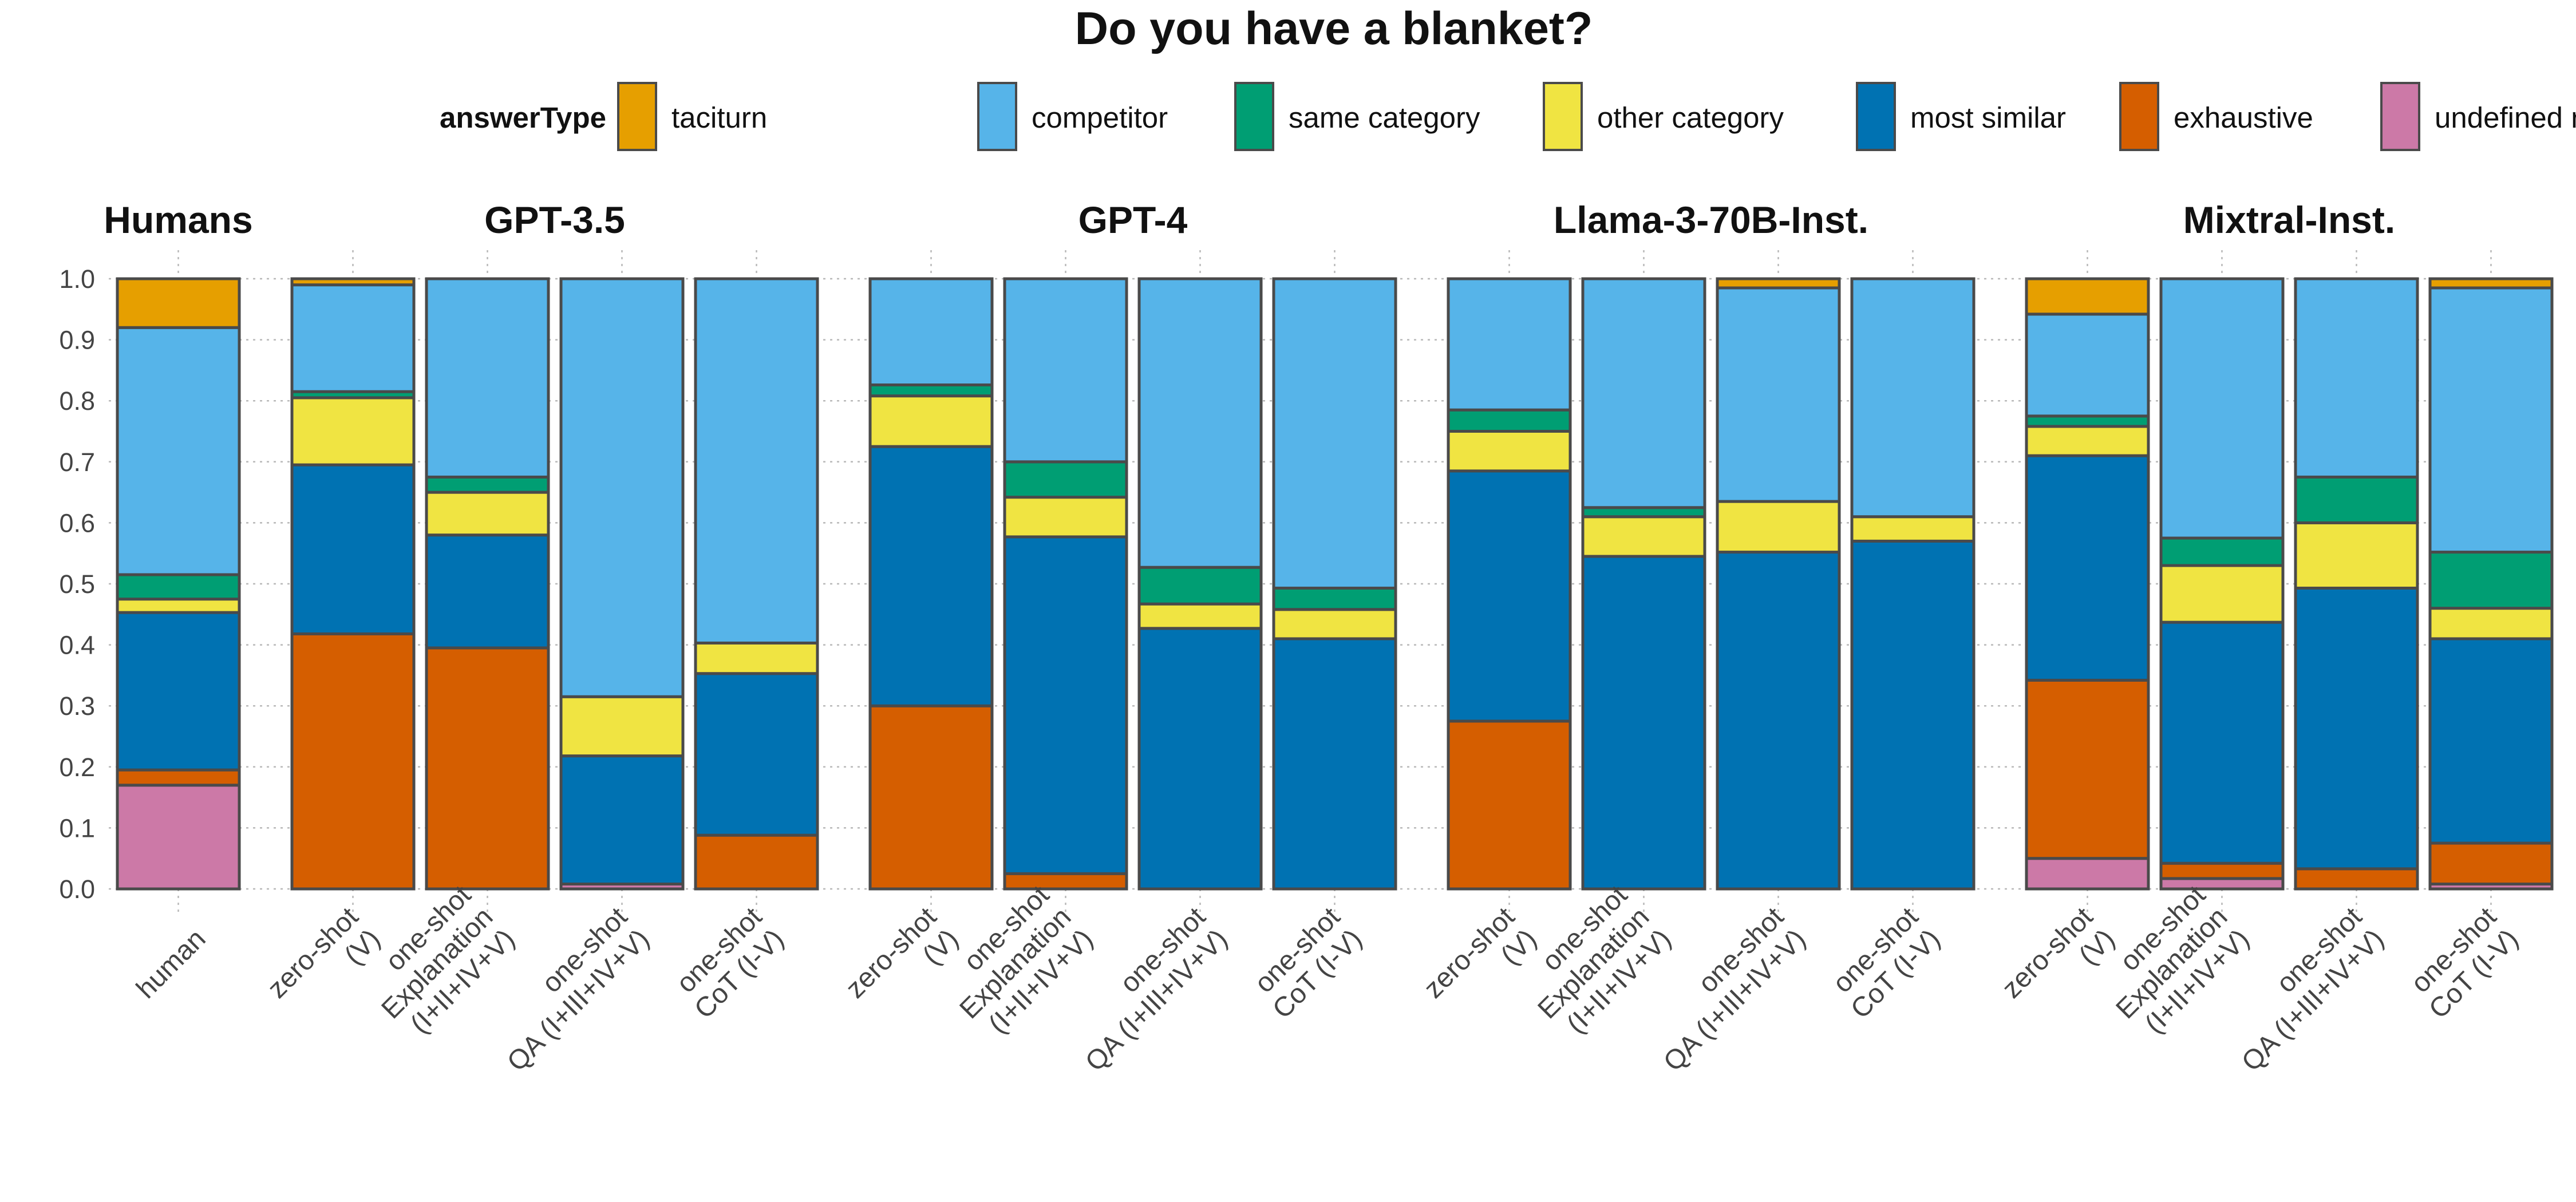  Describe the element at coordinates (1690, 118) in the screenshot. I see `legend-label: other category` at that location.